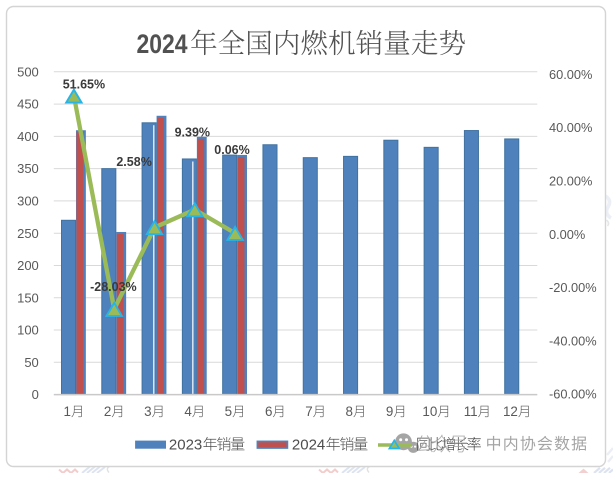  I want to click on svg-text: 51.65%, so click(84, 85).